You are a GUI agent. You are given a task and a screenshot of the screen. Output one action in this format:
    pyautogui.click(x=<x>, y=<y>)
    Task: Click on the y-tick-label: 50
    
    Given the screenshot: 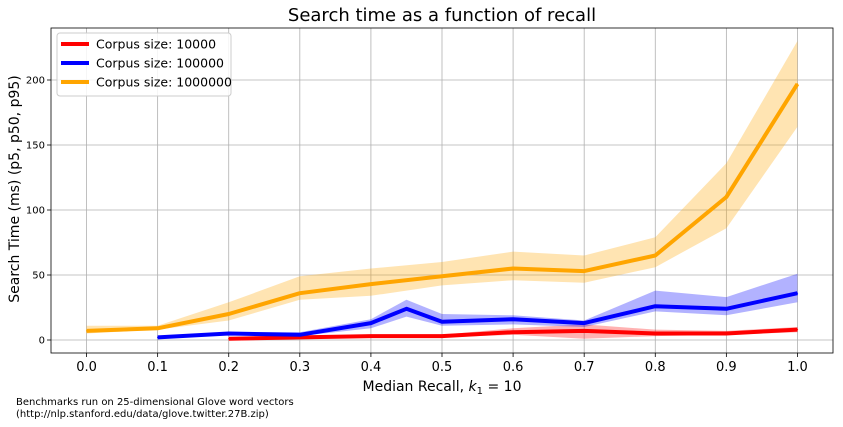 What is the action you would take?
    pyautogui.click(x=38, y=276)
    